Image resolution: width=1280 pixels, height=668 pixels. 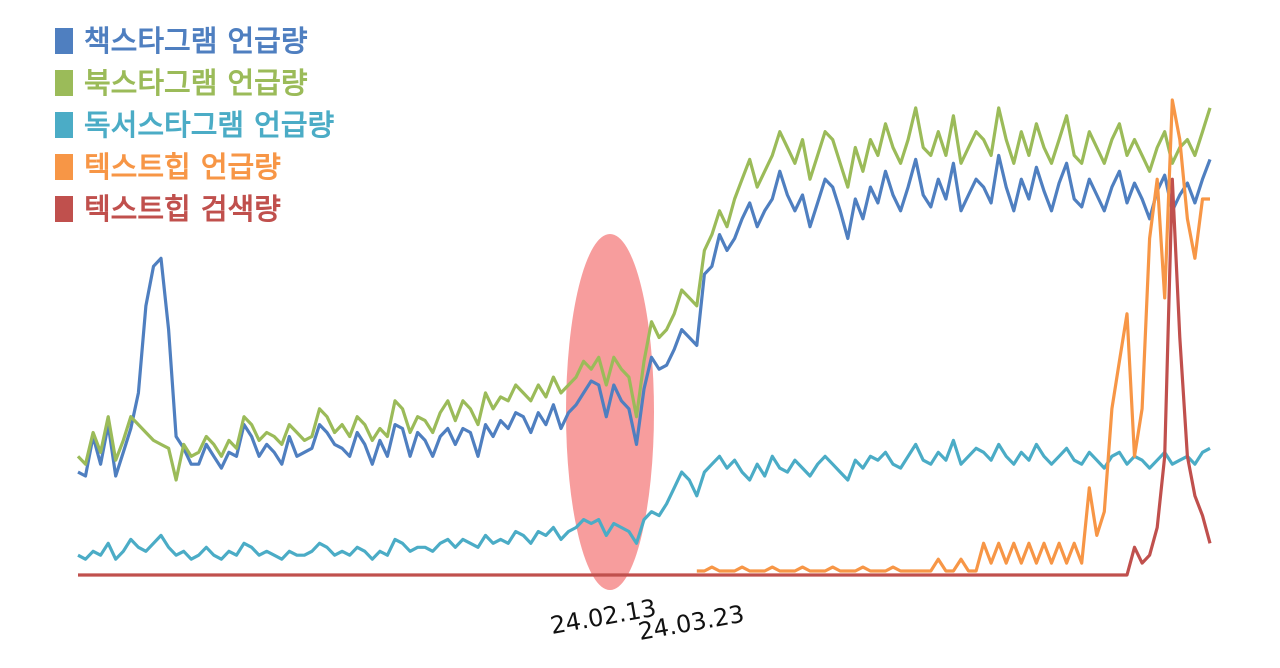 I want to click on legend-label-5: 텍스트힙 검색량, so click(x=182, y=209).